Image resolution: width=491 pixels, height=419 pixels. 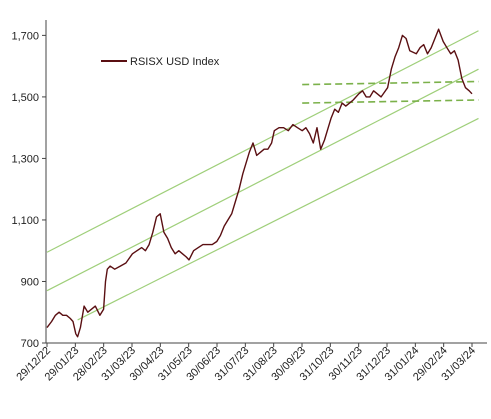 I want to click on y-tick-label: 1,100, so click(x=25, y=221).